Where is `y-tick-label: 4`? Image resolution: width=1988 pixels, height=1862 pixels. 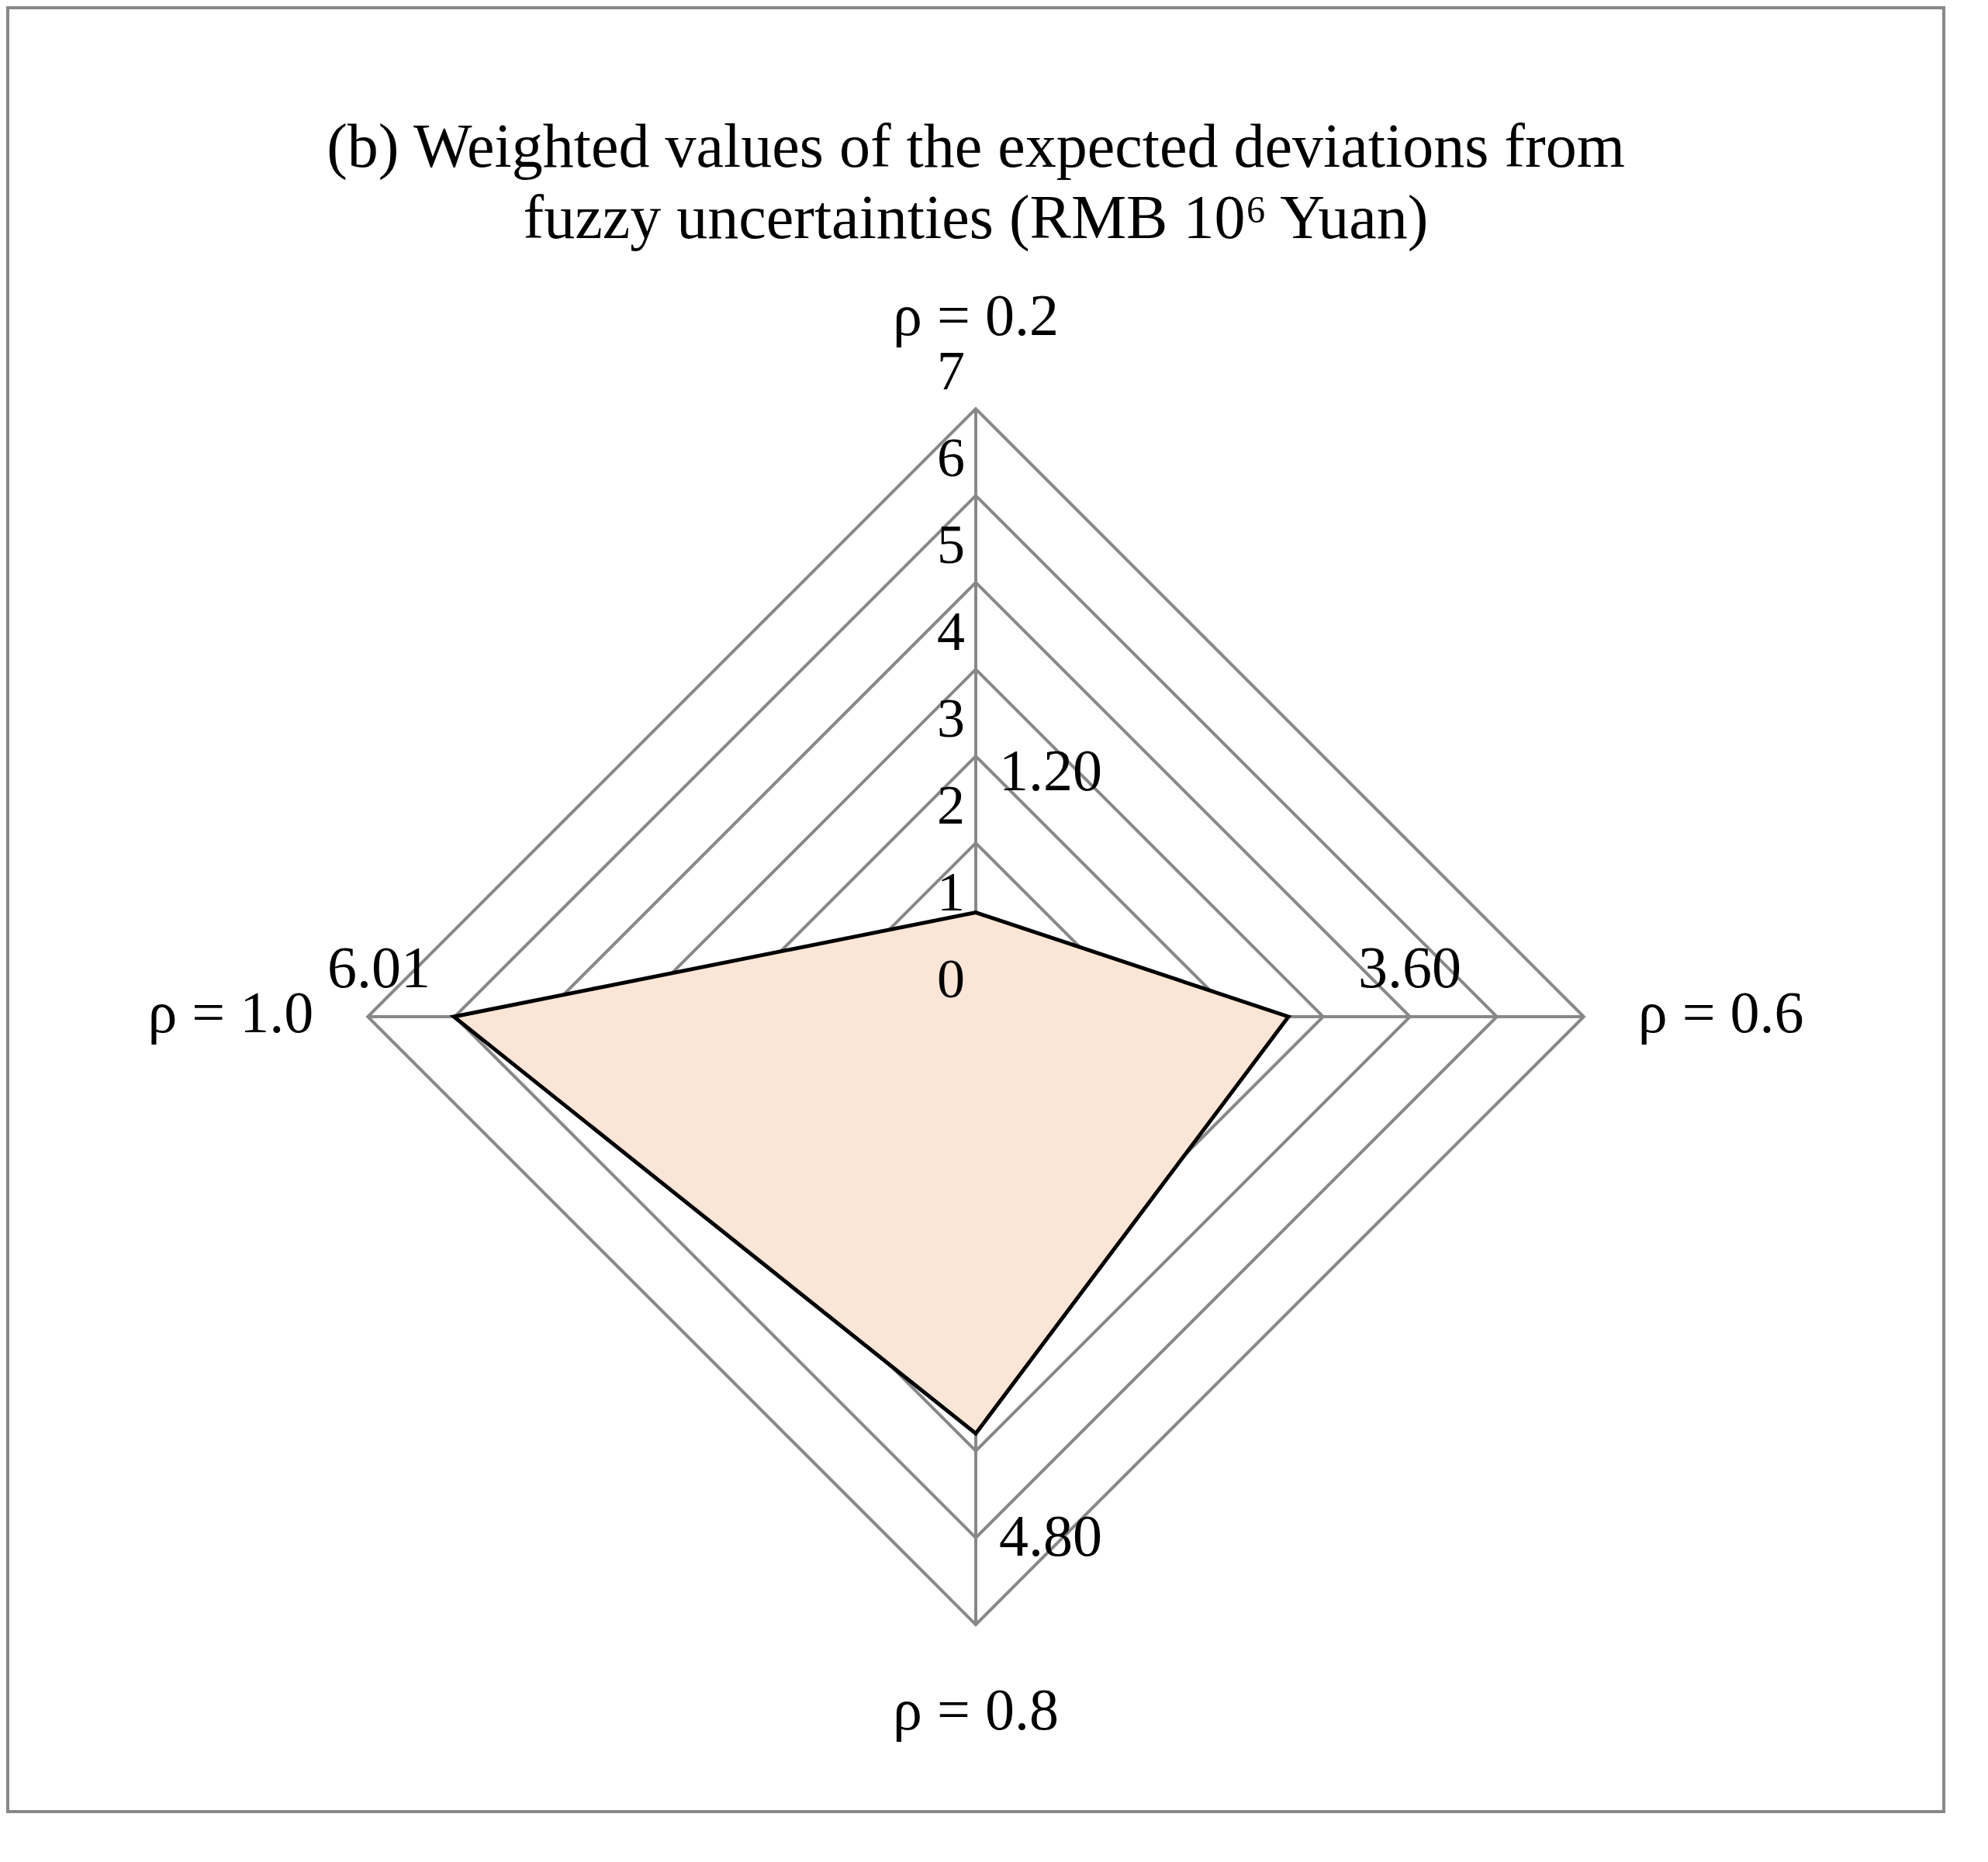
y-tick-label: 4 is located at coordinates (951, 631).